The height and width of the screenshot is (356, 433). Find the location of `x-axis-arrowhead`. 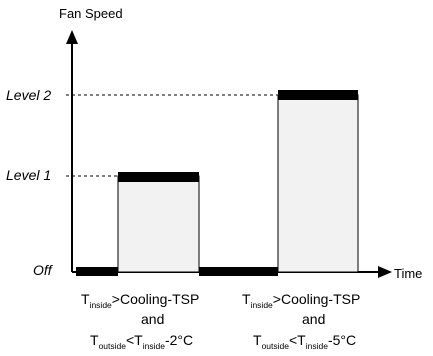

x-axis-arrowhead is located at coordinates (385, 272).